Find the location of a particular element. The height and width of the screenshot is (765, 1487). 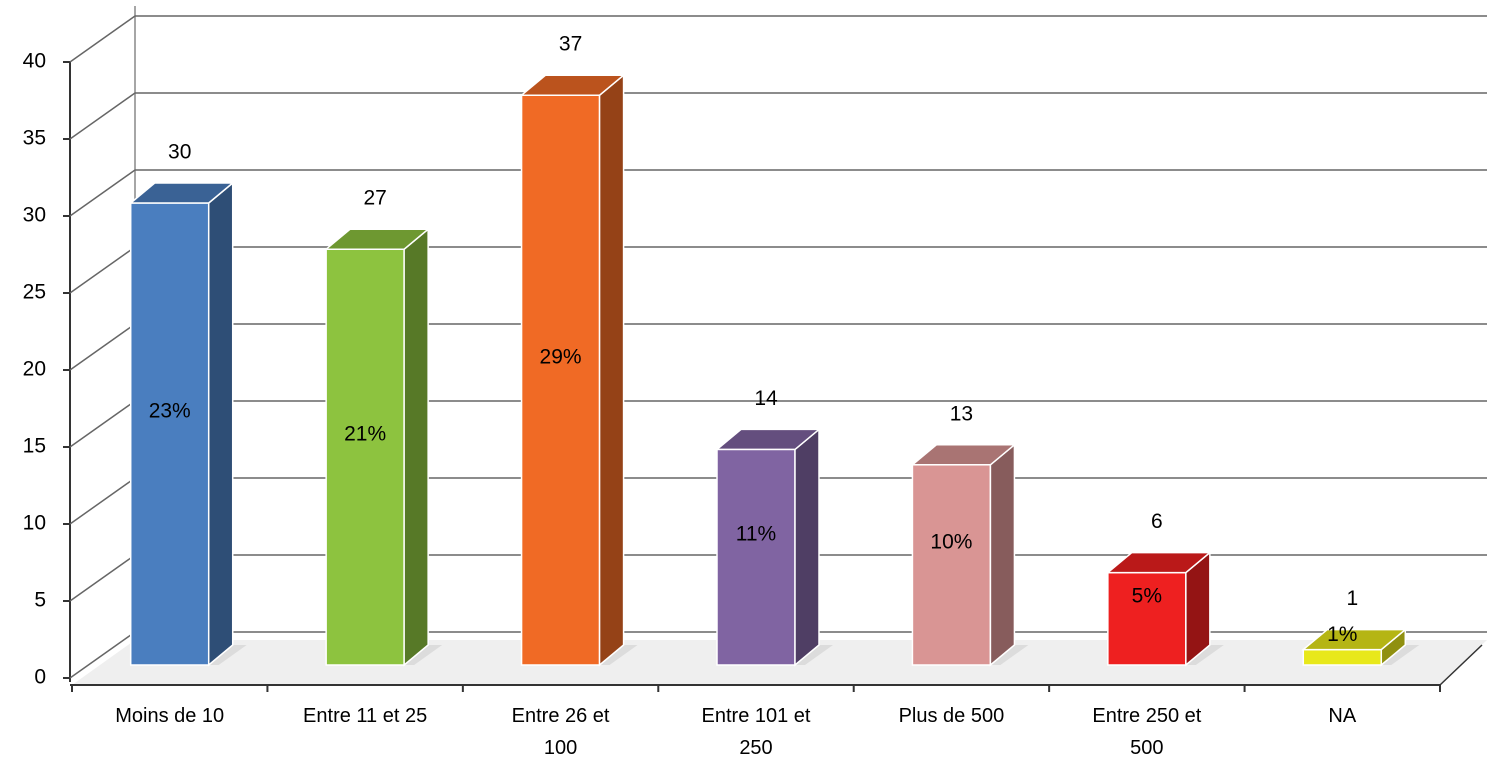

y-tick-label: 25 is located at coordinates (34, 292).